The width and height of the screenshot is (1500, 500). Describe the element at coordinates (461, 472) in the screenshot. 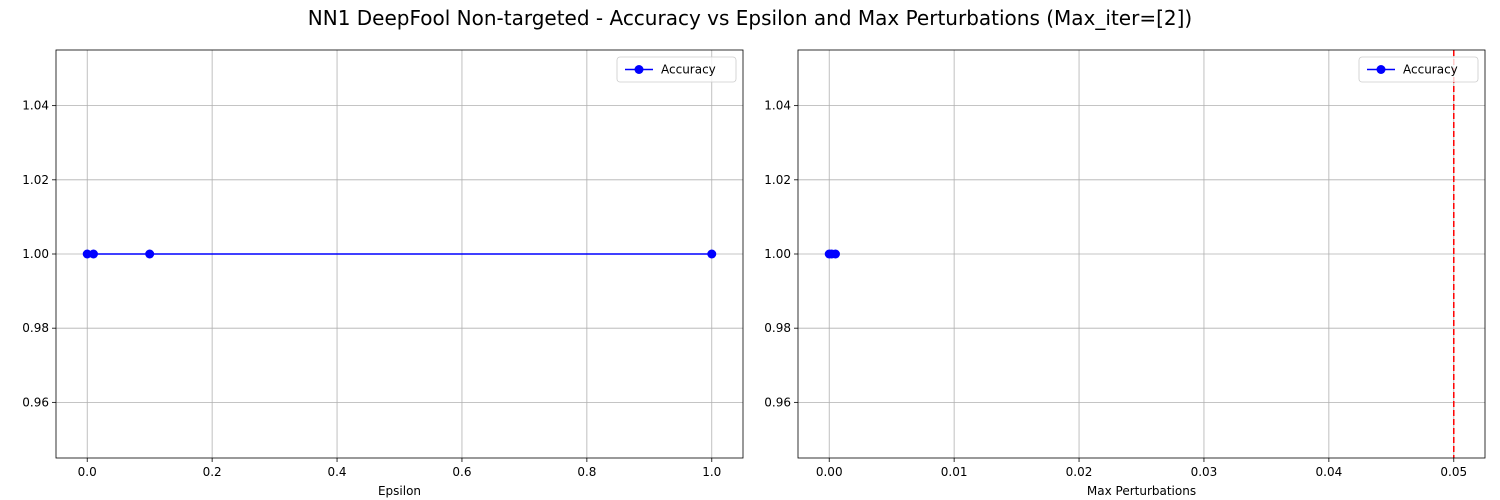

I see `x-tick-label: 0.6` at that location.